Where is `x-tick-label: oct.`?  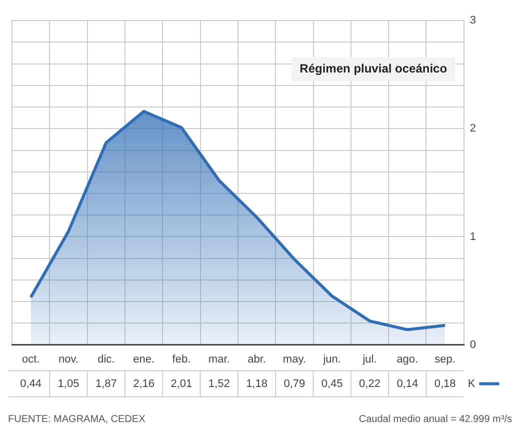
x-tick-label: oct. is located at coordinates (31, 359).